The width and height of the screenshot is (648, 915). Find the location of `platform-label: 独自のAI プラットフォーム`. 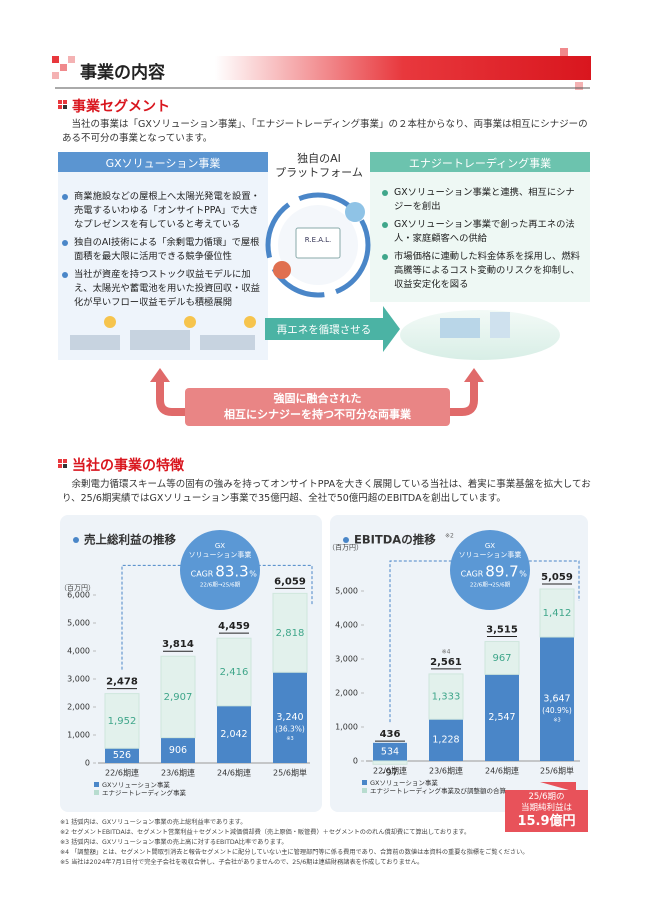

platform-label: 独自のAI プラットフォーム is located at coordinates (319, 166).